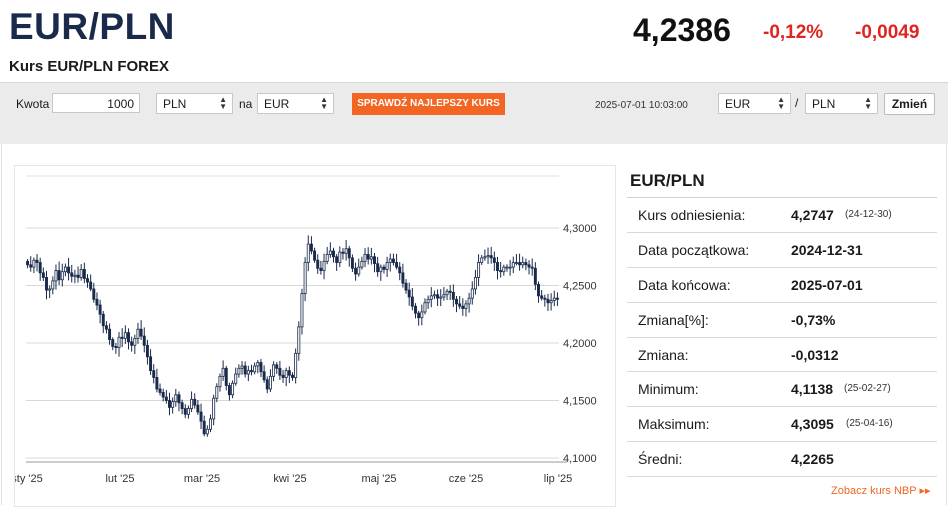  Describe the element at coordinates (782, 390) in the screenshot. I see `stats-row: Minimum: 4,1138 (25-02-27)` at that location.